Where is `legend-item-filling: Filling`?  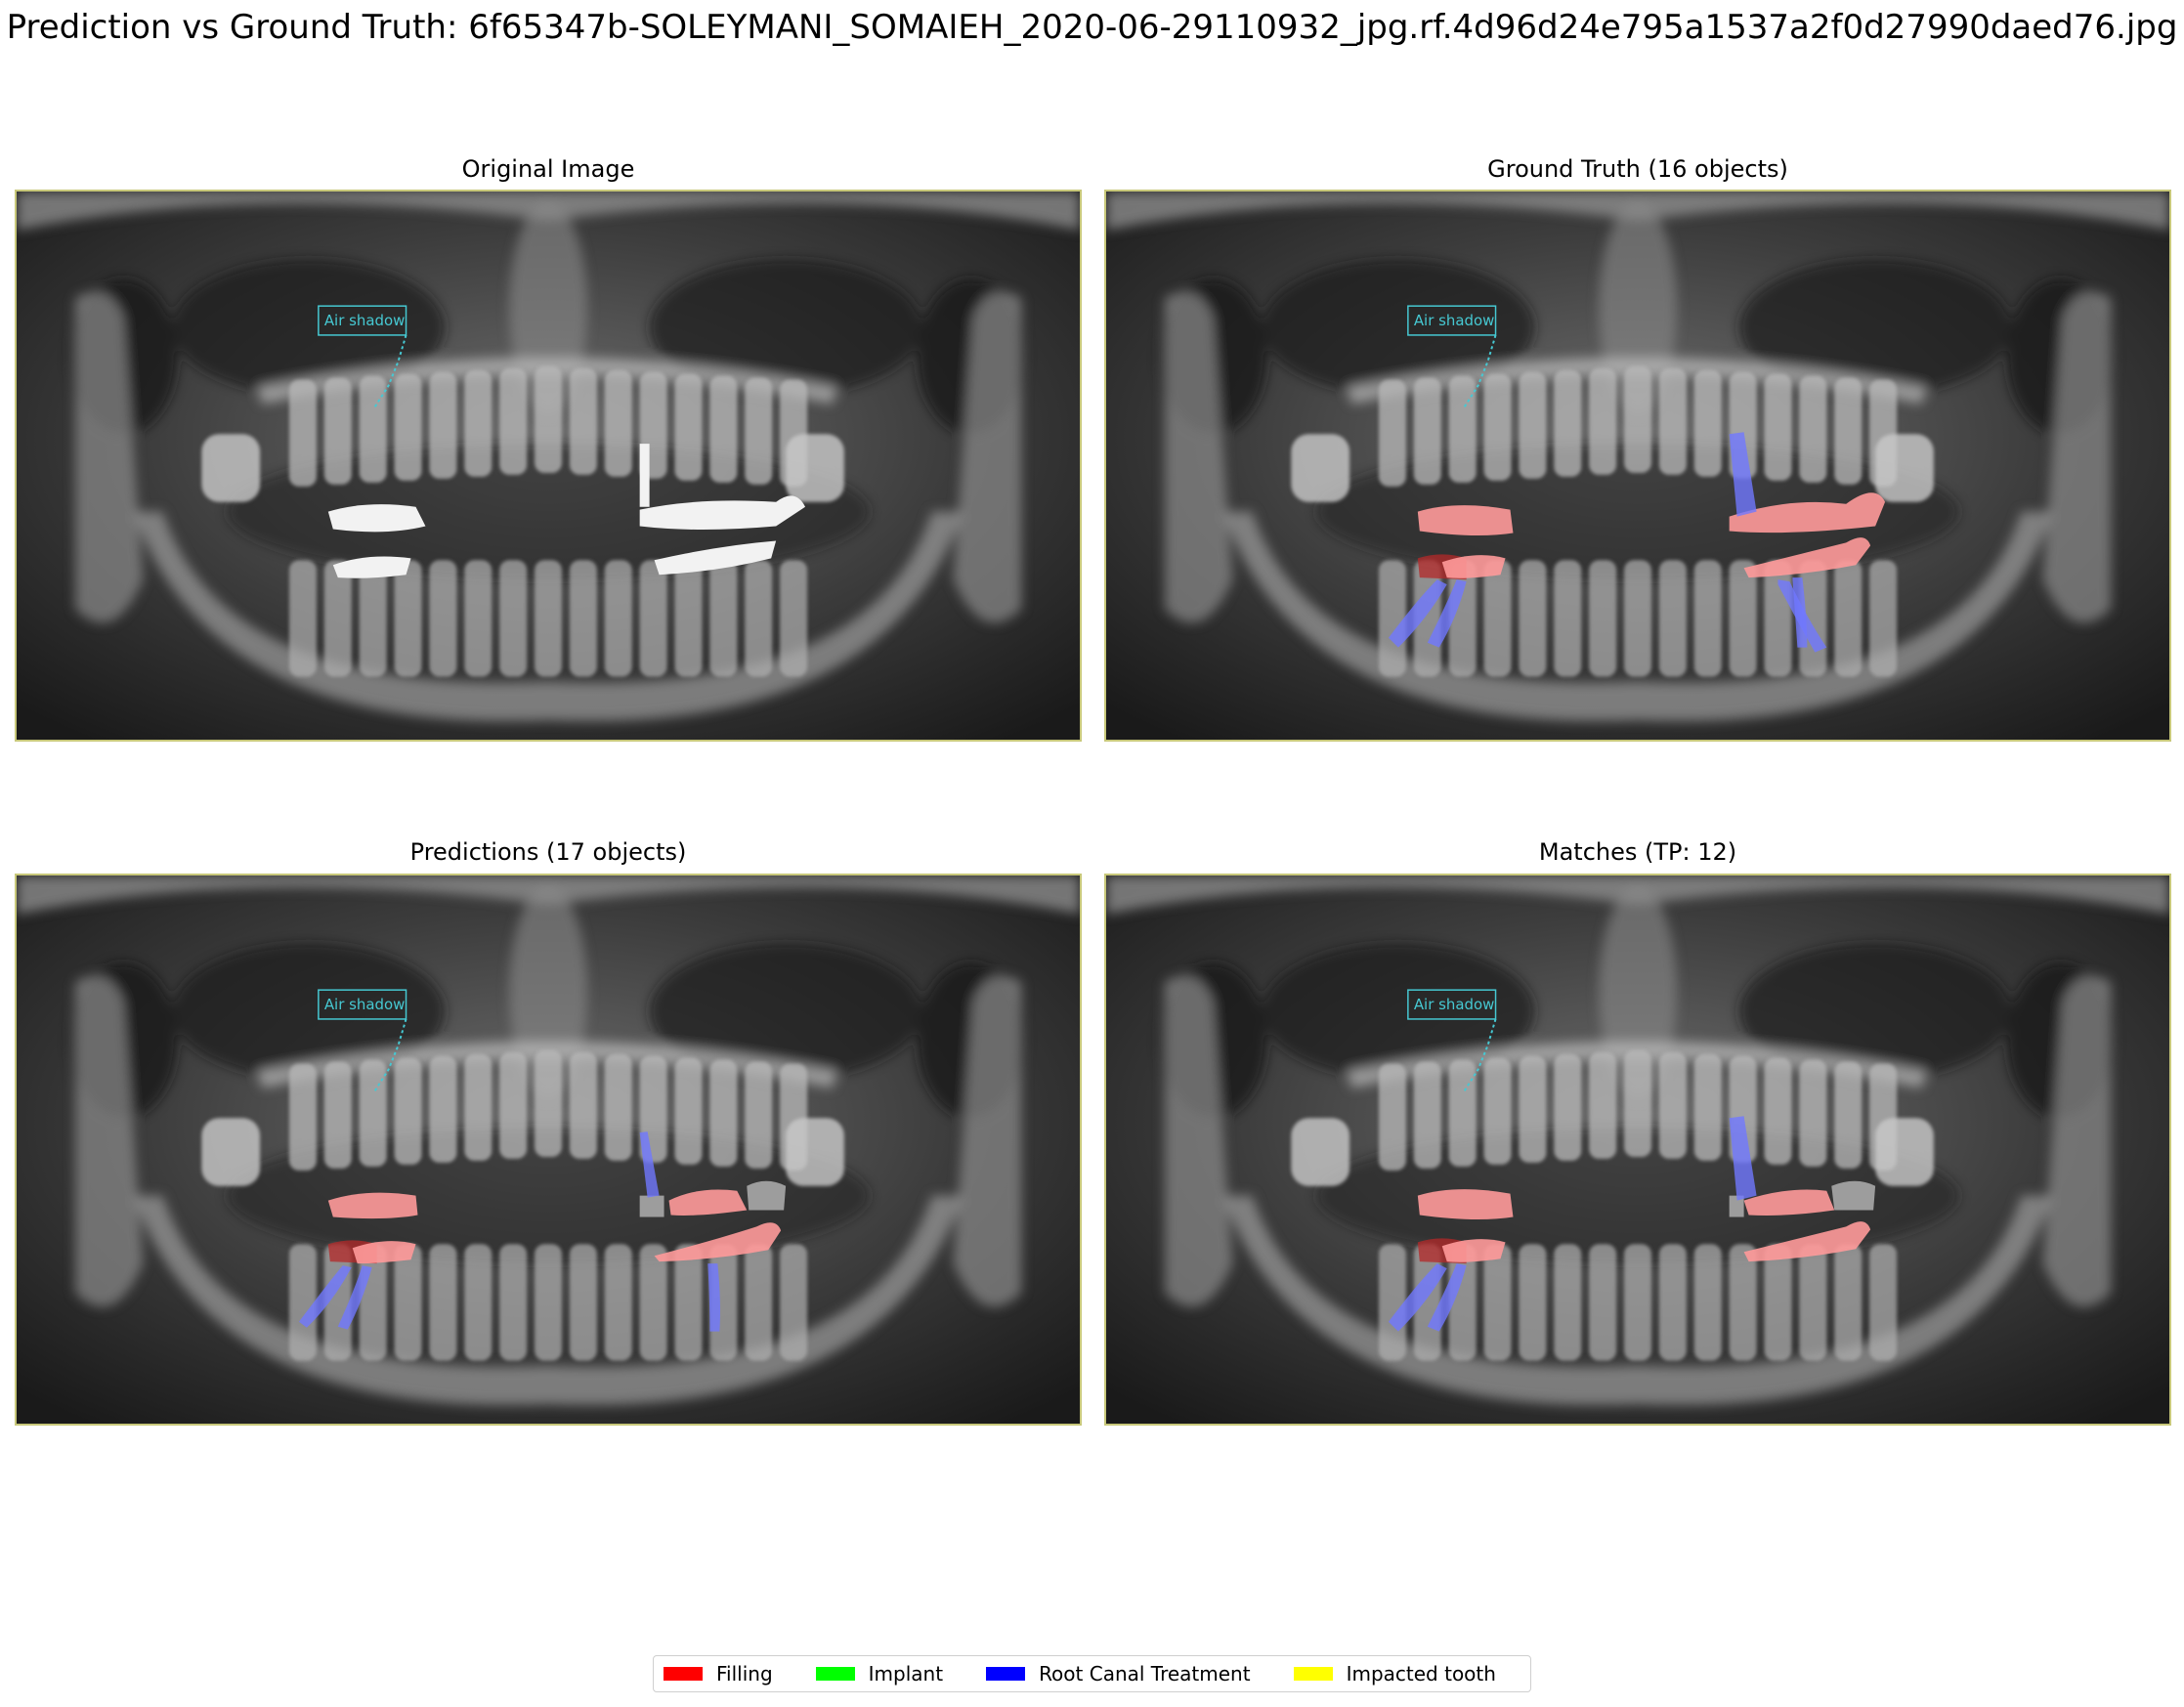
legend-item-filling: Filling is located at coordinates (718, 1674).